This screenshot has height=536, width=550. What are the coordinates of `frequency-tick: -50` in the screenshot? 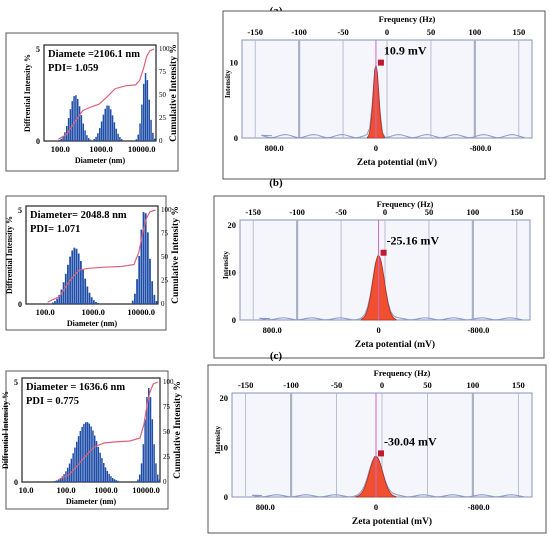 It's located at (336, 385).